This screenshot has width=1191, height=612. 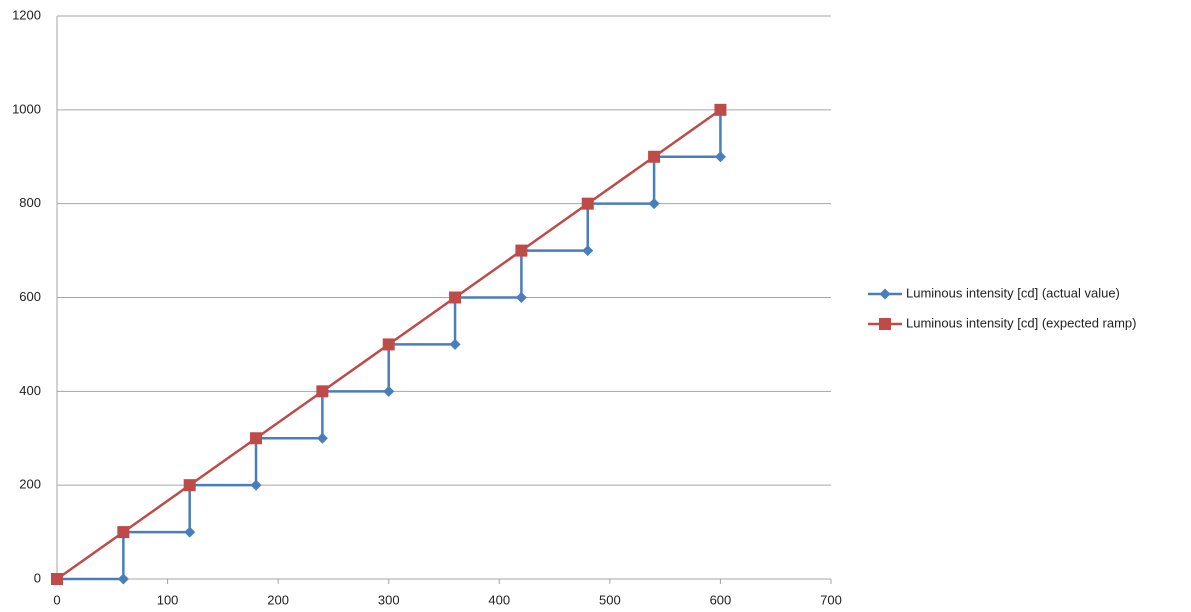 I want to click on y-tick-label: 800, so click(x=30, y=202).